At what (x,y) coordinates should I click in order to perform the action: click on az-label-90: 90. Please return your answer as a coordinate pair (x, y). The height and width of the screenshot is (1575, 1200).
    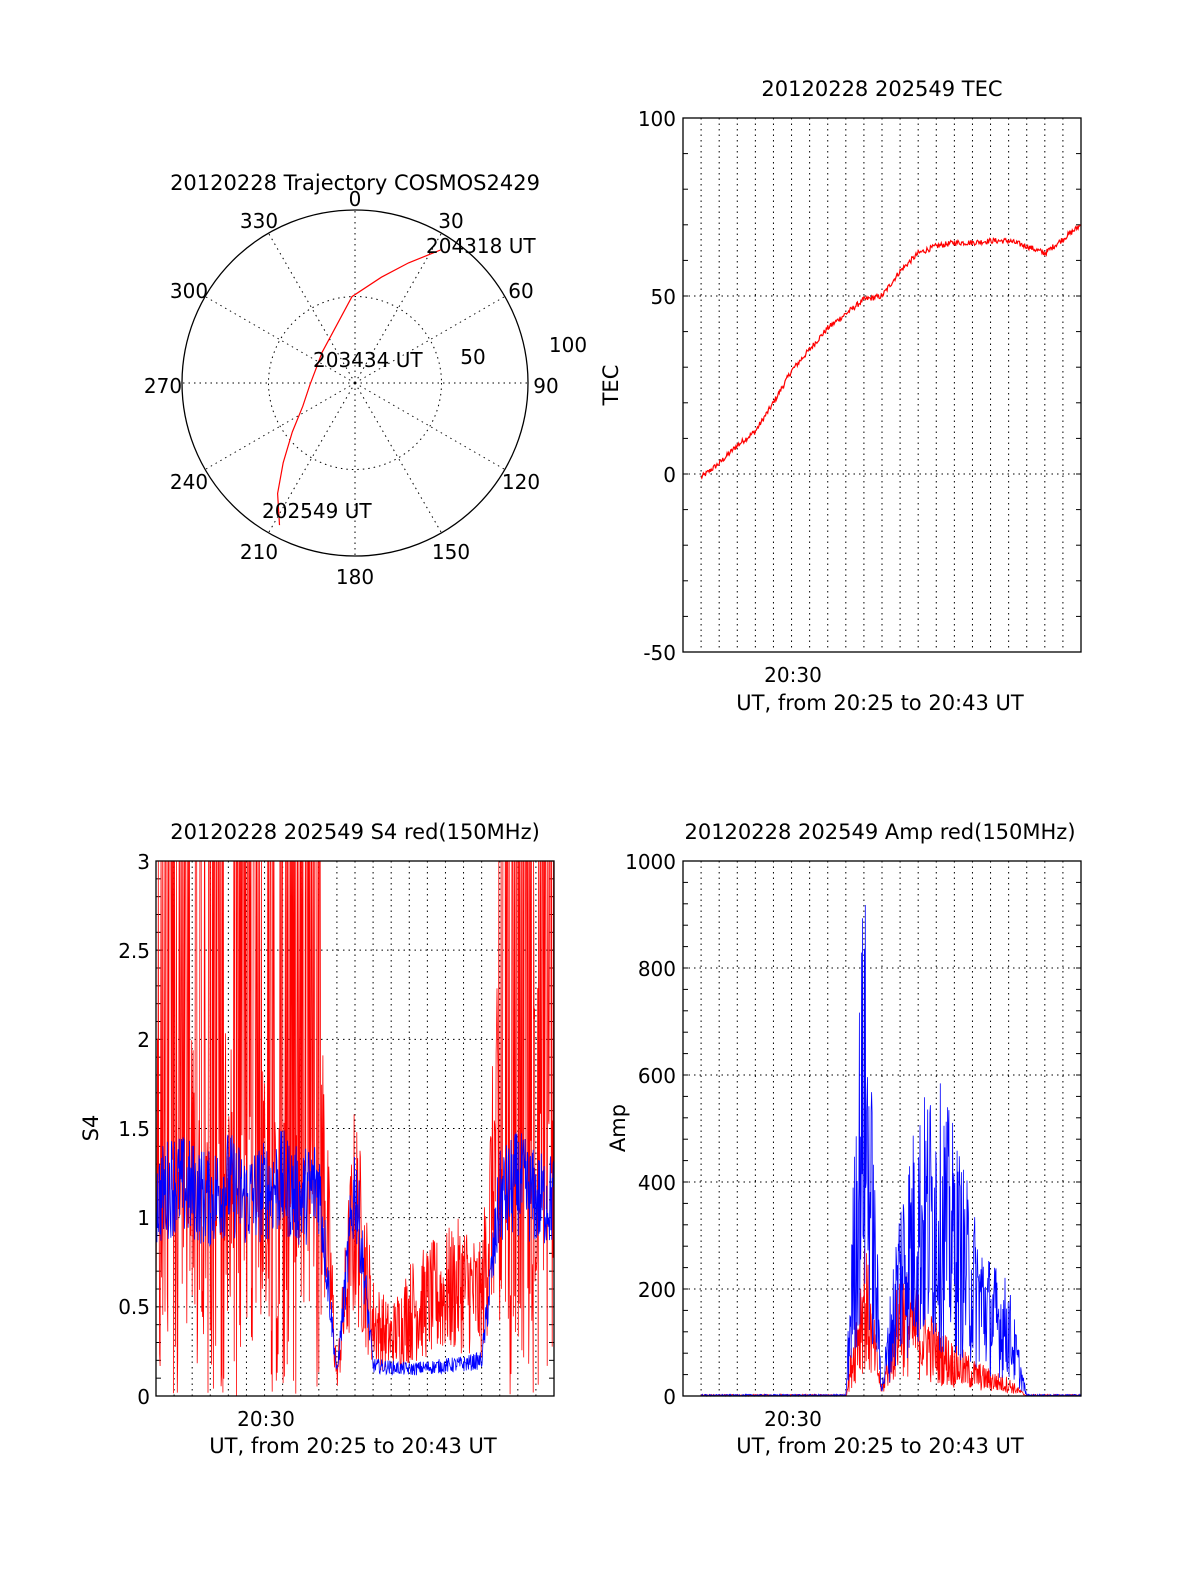
    Looking at the image, I should click on (545, 386).